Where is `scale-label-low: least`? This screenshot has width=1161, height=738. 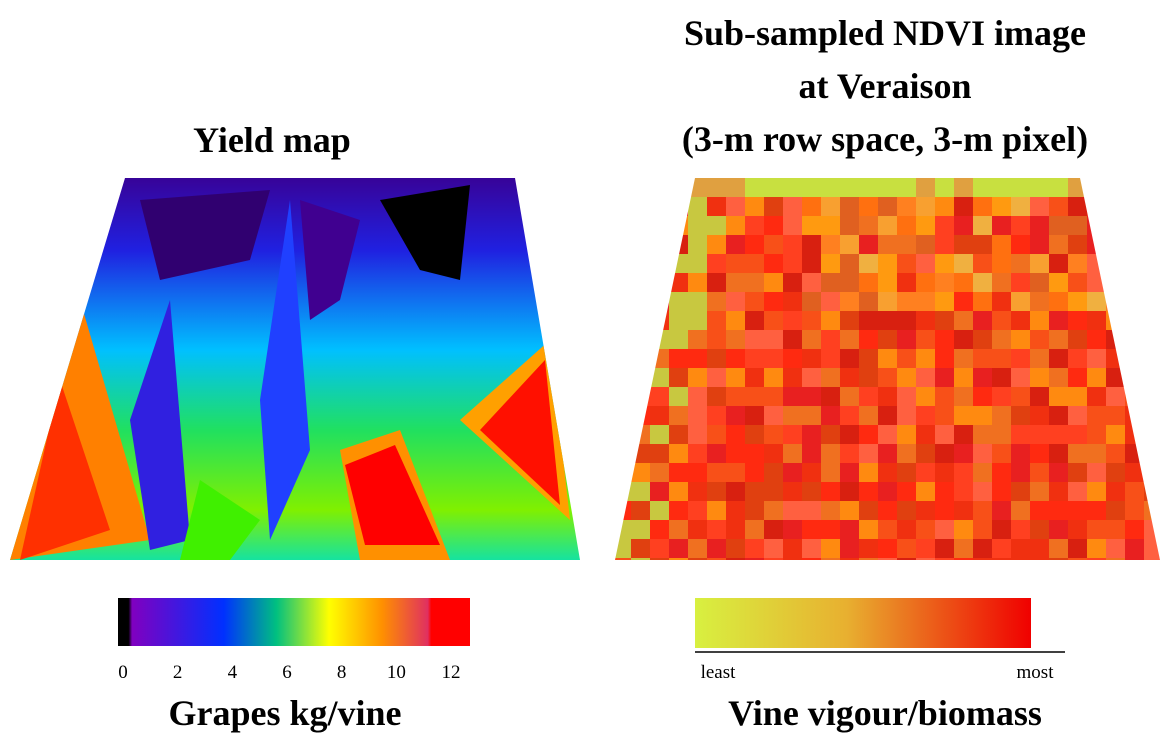
scale-label-low: least is located at coordinates (719, 672).